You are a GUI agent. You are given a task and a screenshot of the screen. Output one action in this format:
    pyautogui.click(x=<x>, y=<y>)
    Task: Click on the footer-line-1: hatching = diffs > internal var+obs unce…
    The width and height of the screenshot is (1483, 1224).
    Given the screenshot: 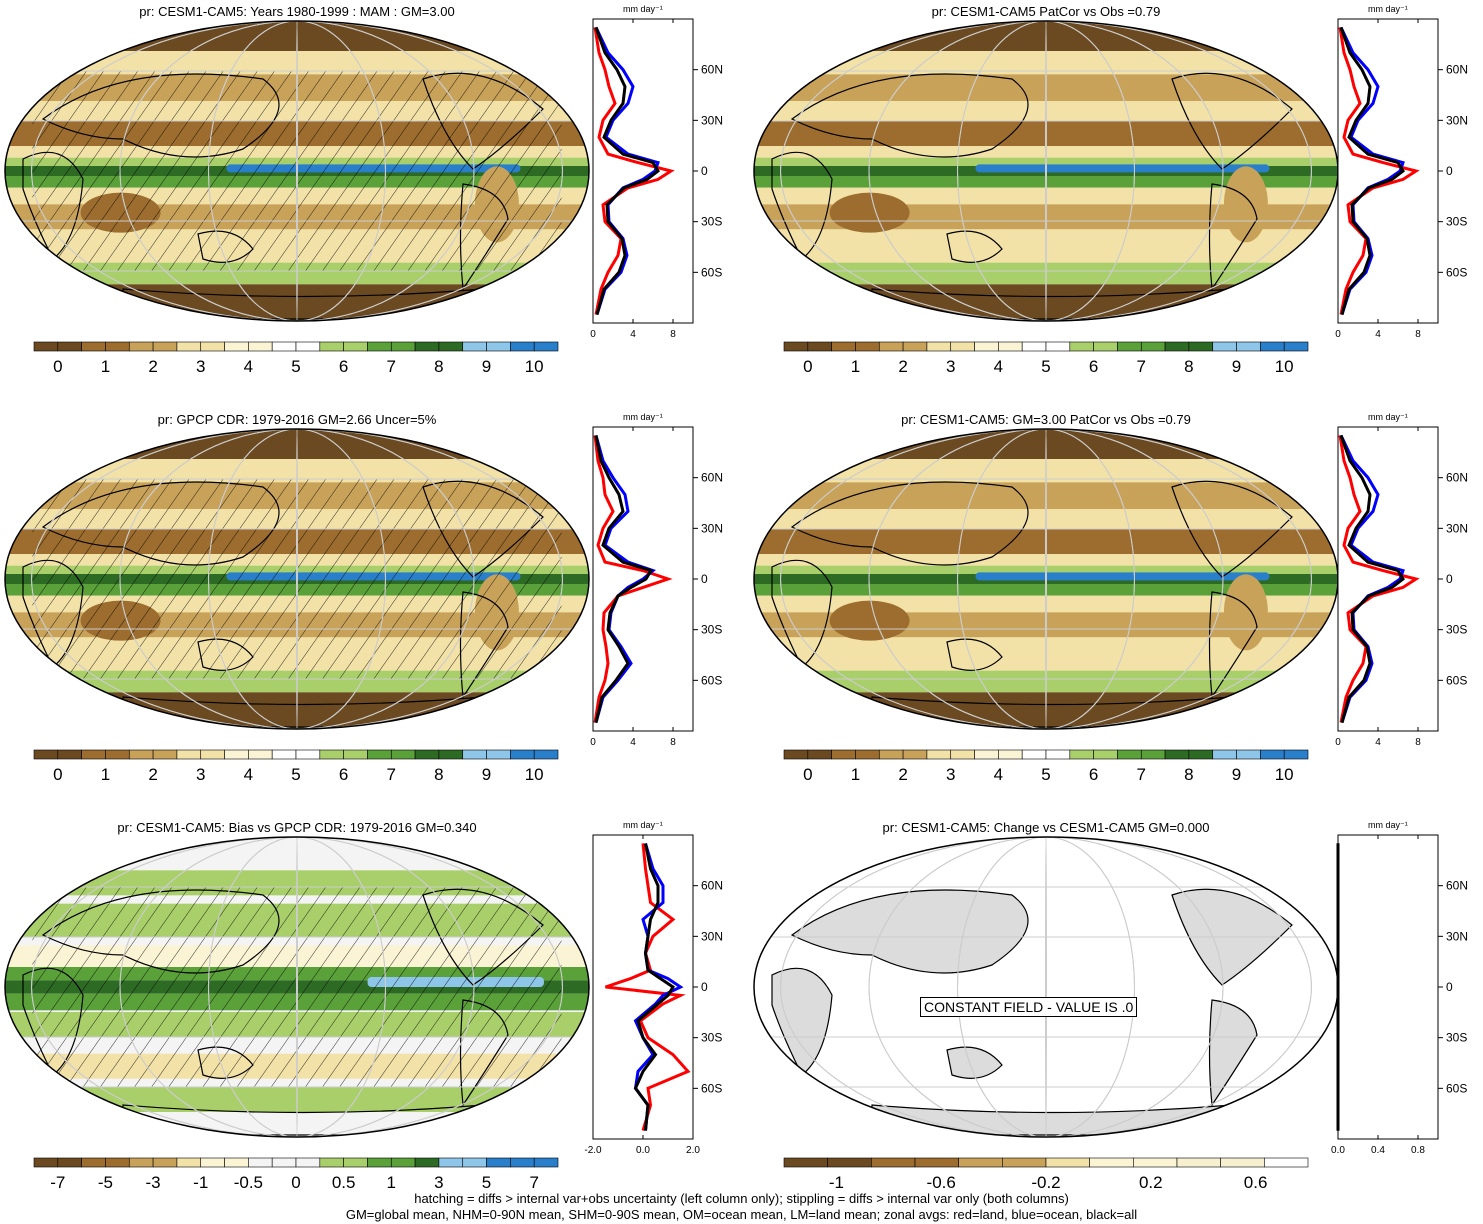 What is the action you would take?
    pyautogui.click(x=741, y=1198)
    